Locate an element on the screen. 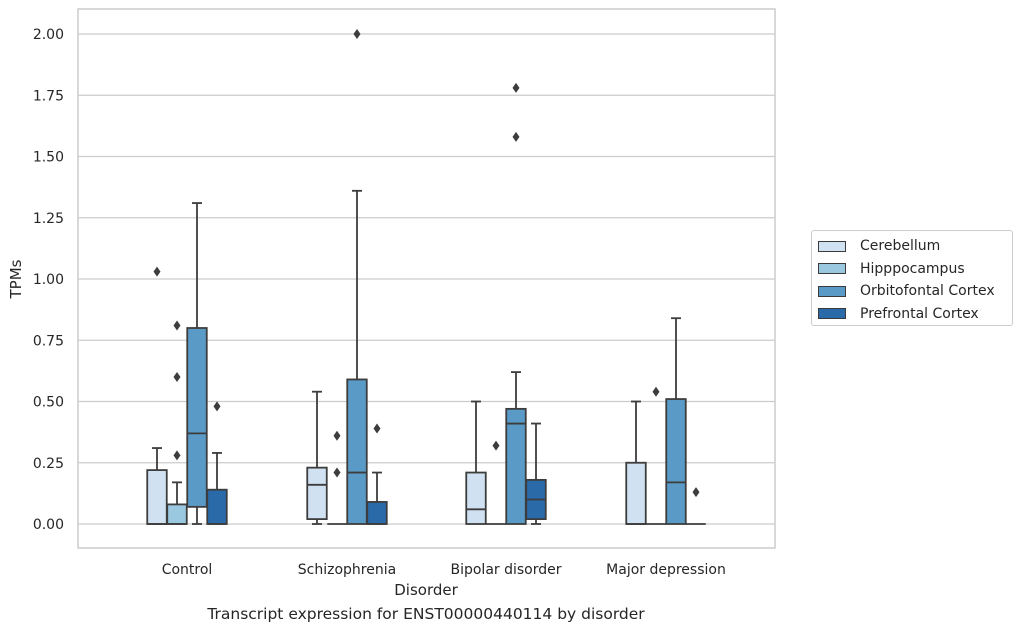 The image size is (1023, 634). legend-item: Orbitofontal Cortex is located at coordinates (912, 291).